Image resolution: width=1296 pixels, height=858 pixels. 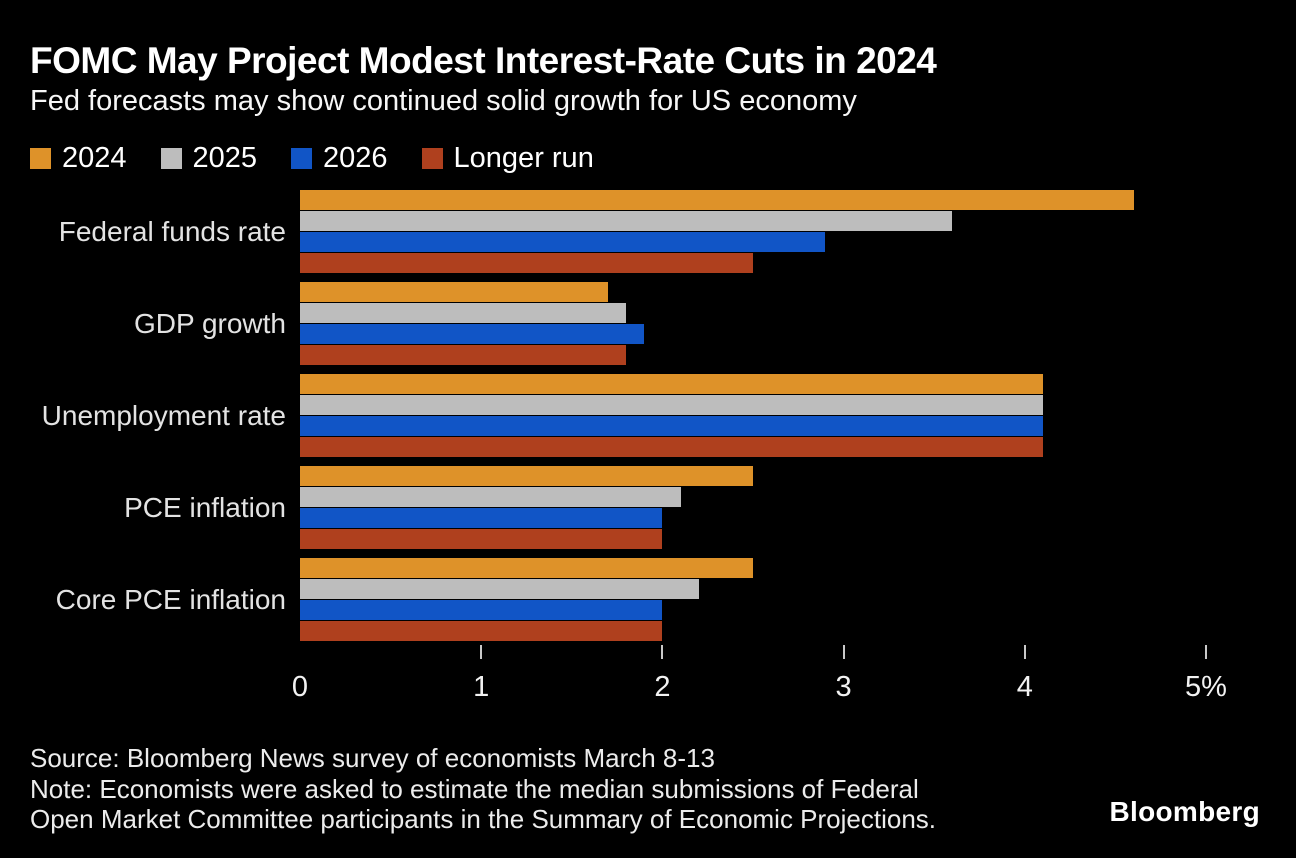 I want to click on x-axis-tick-label: 0, so click(x=300, y=687).